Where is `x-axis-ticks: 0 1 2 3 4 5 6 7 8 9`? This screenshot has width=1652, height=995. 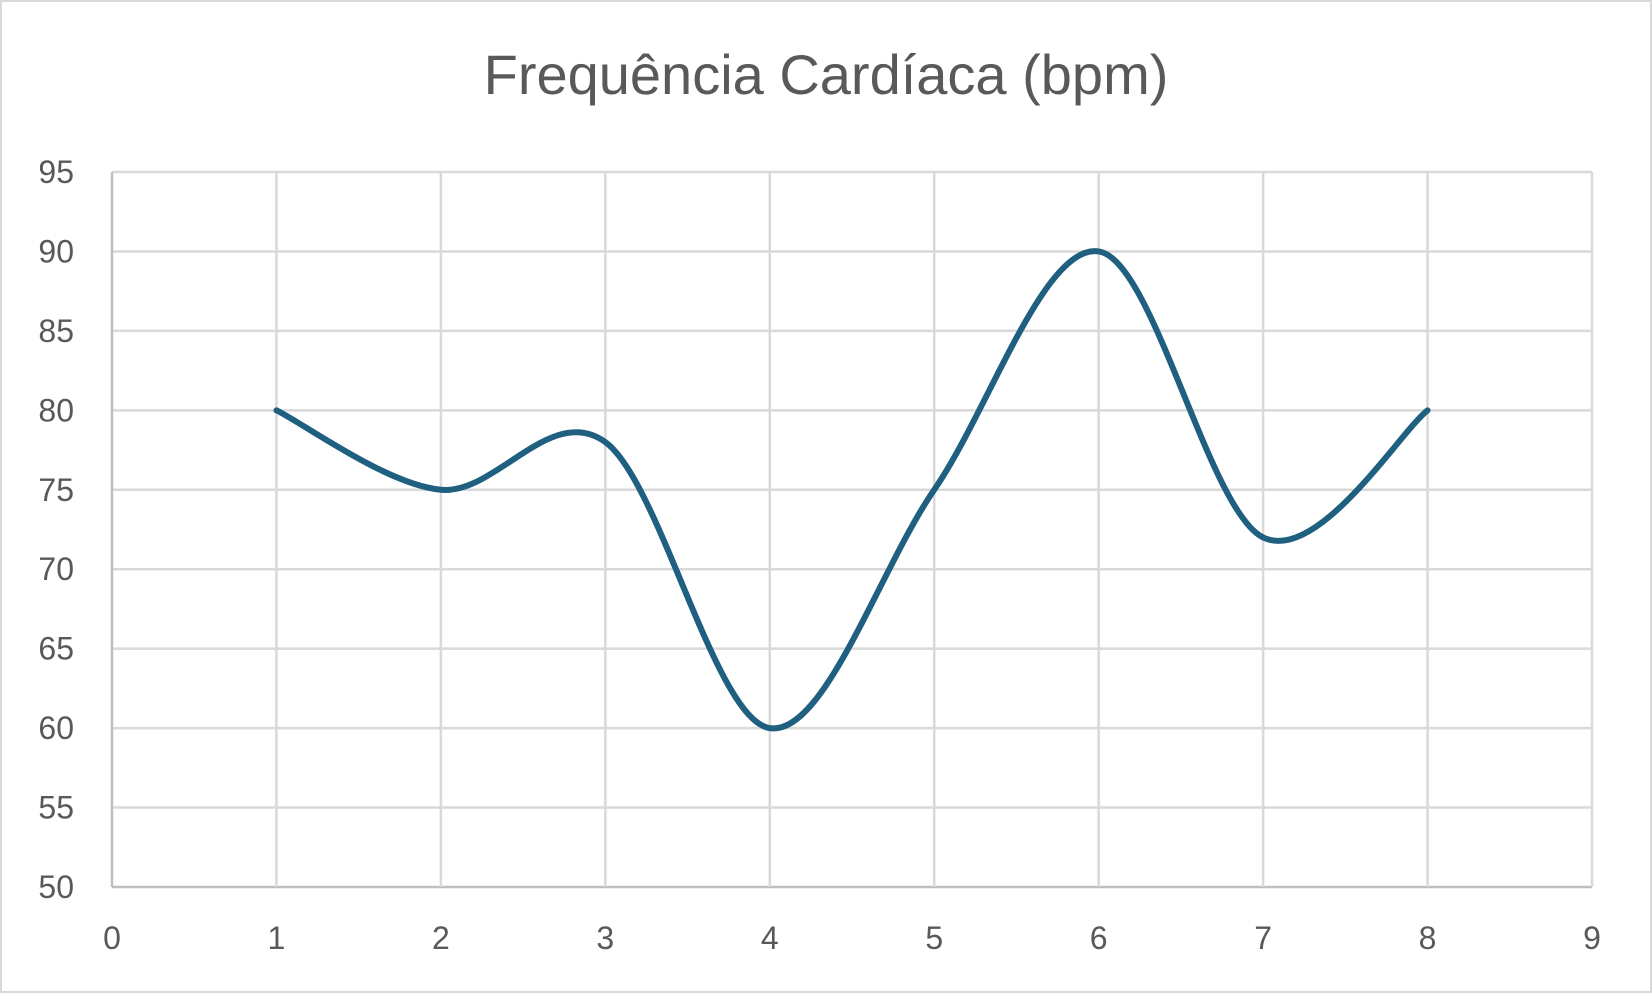 x-axis-ticks: 0 1 2 3 4 5 6 7 8 9 is located at coordinates (852, 938).